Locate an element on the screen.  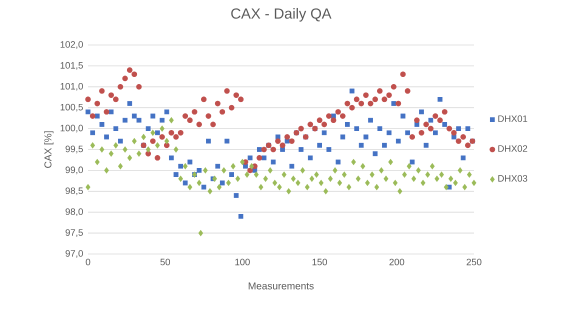
y-tick-label: 99,0 is located at coordinates (74, 170).